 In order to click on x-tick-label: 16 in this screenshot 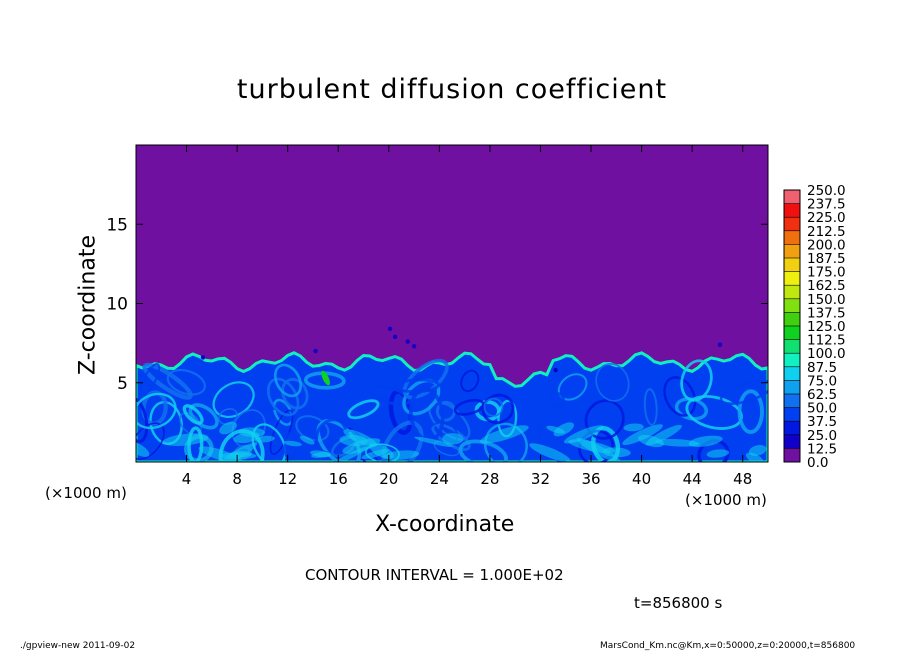, I will do `click(338, 479)`.